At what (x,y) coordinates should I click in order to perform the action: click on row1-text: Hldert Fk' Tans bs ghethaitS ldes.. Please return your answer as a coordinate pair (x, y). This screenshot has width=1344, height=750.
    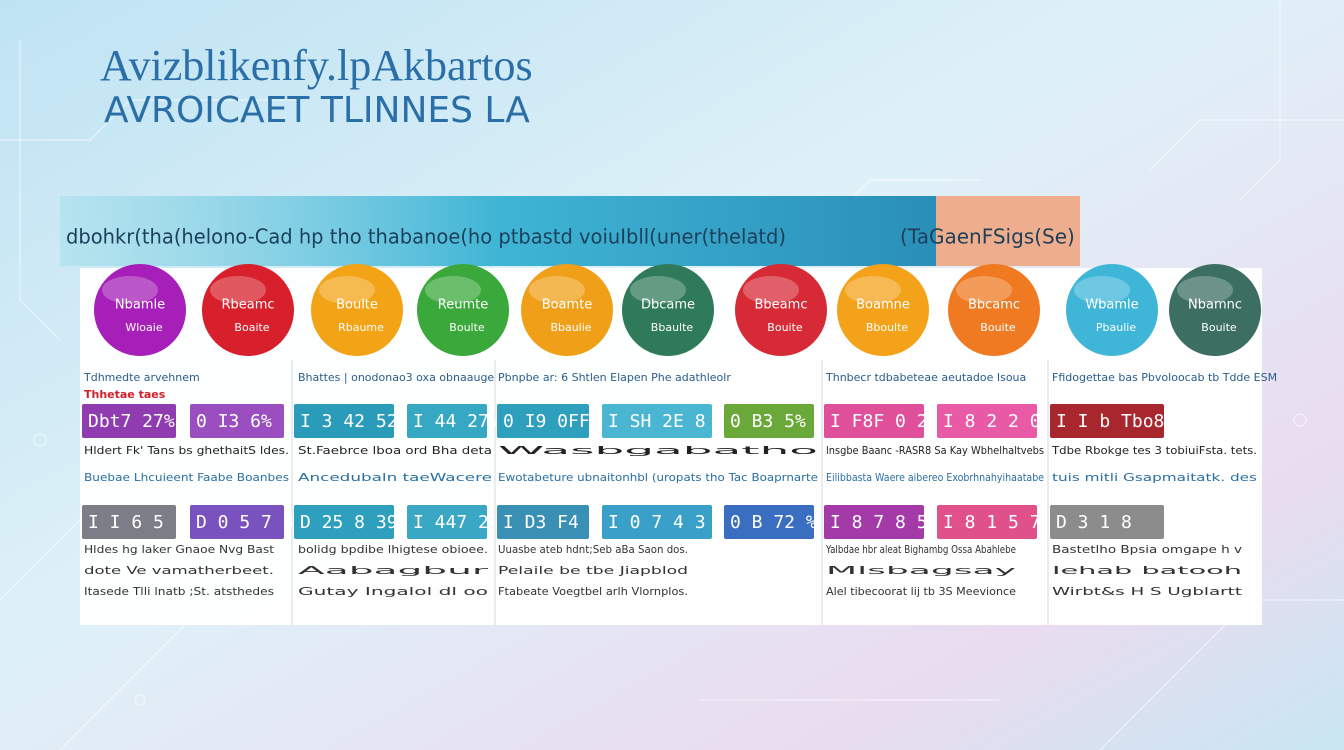
    Looking at the image, I should click on (186, 450).